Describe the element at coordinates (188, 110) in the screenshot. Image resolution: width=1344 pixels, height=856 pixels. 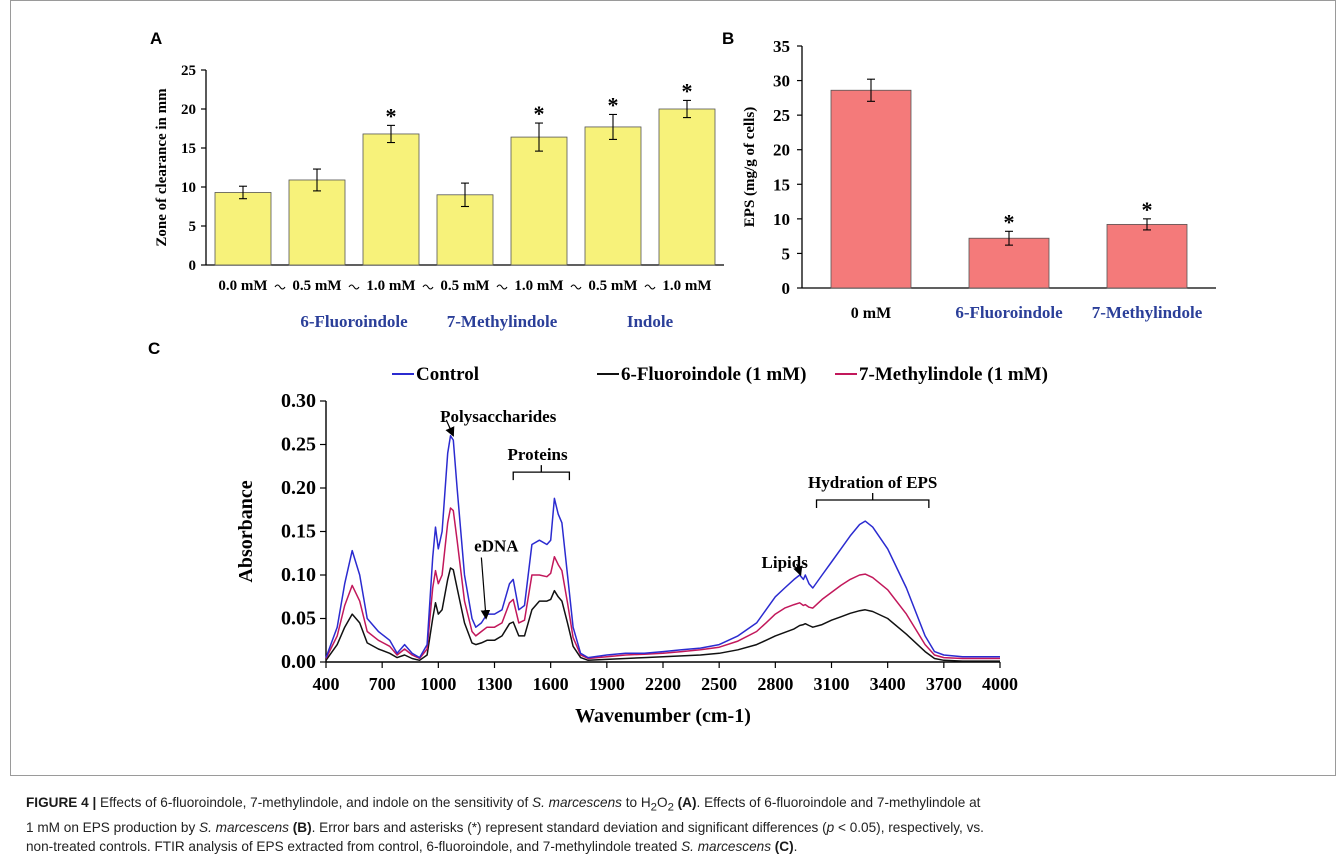
I see `a-y-tick-label: 20` at that location.